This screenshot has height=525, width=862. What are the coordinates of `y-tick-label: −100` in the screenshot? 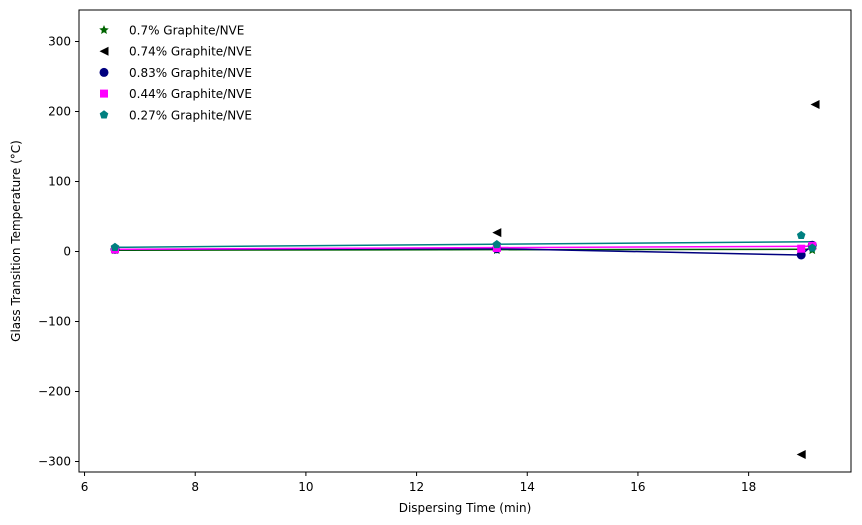 It's located at (54, 322).